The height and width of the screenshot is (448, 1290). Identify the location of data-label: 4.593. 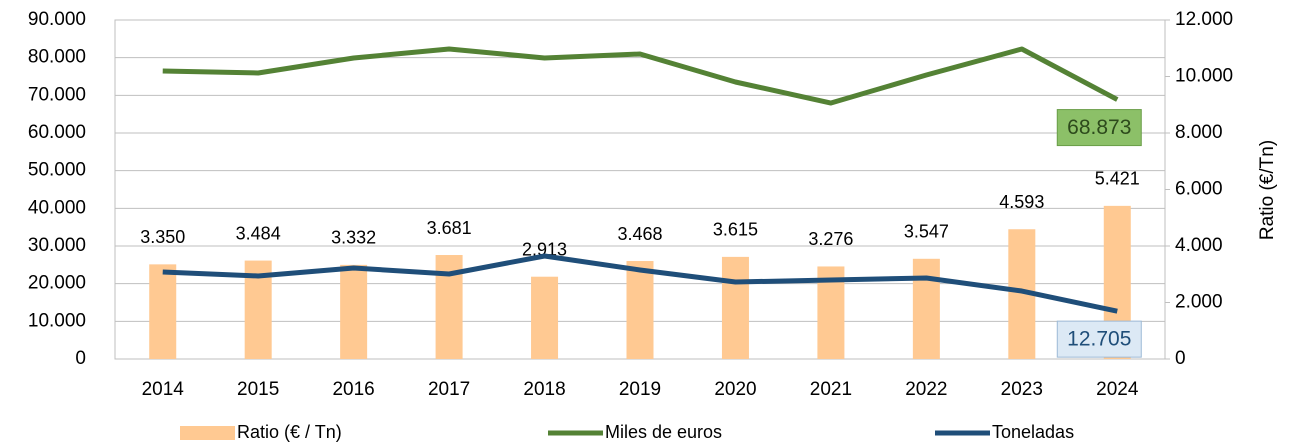
(1021, 202).